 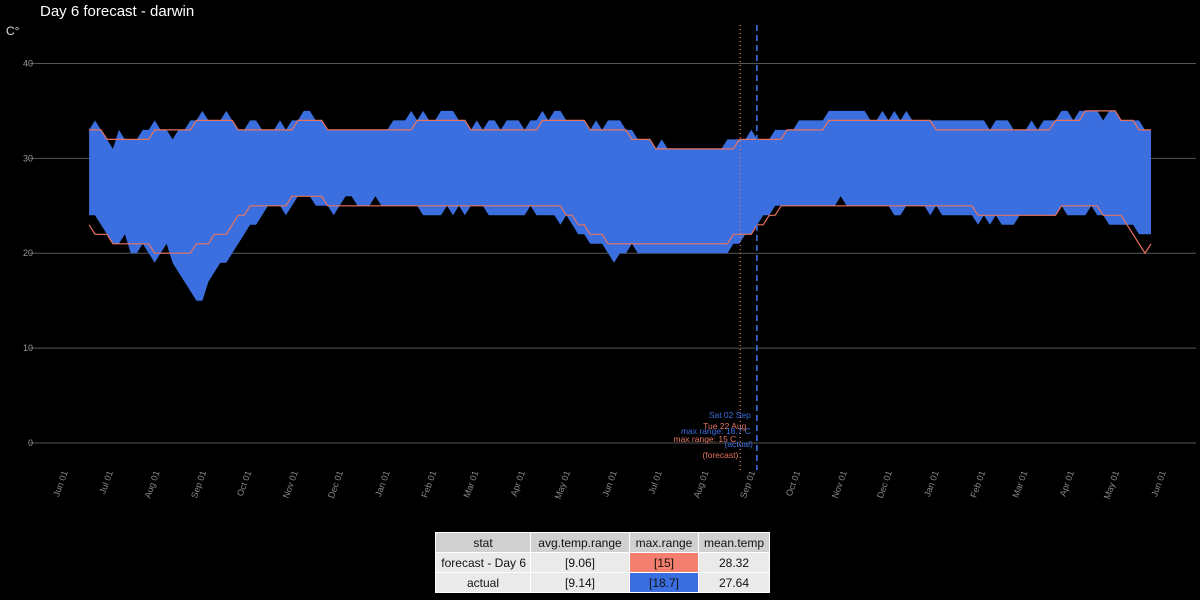 I want to click on actual-suffix-label: (actual), so click(x=739, y=444).